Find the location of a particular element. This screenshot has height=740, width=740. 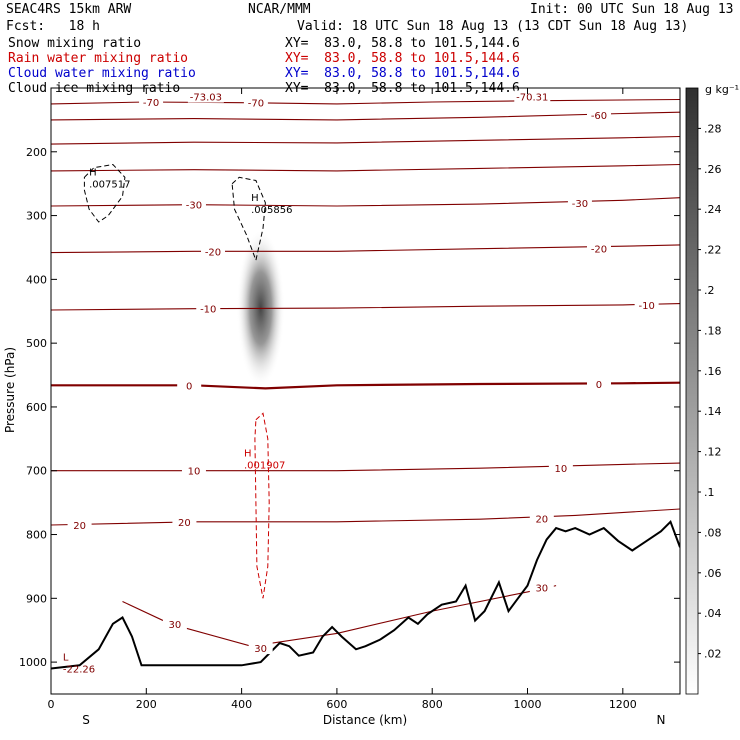

snow-shading-layer is located at coordinates (260, 311).